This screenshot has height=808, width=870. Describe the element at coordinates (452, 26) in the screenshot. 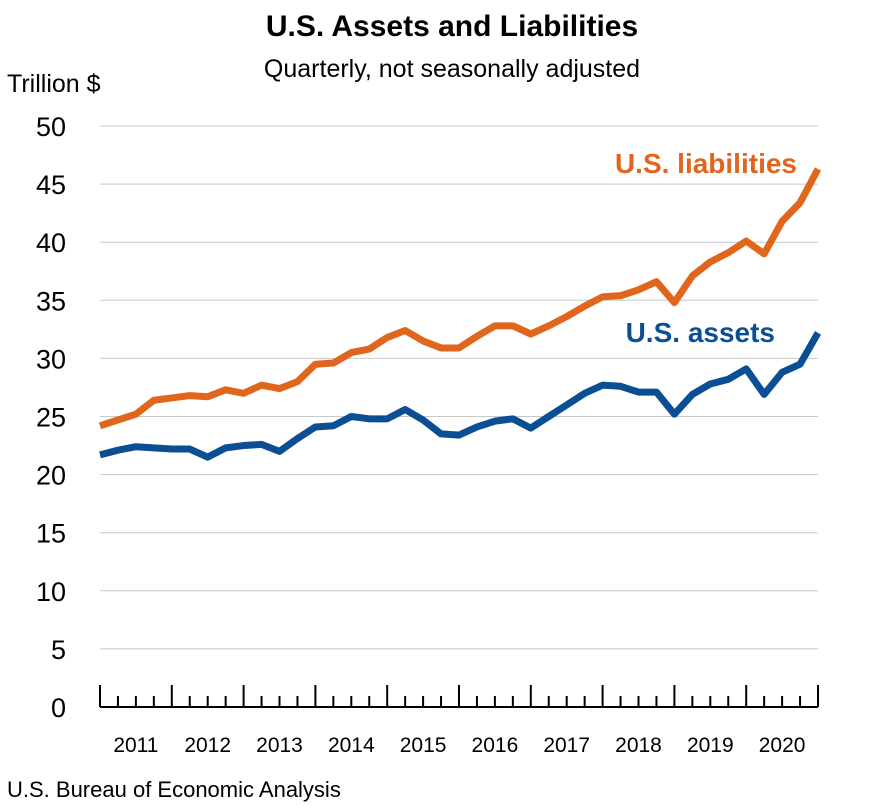

I see `chart-title: U.S. Assets and Liabilities` at that location.